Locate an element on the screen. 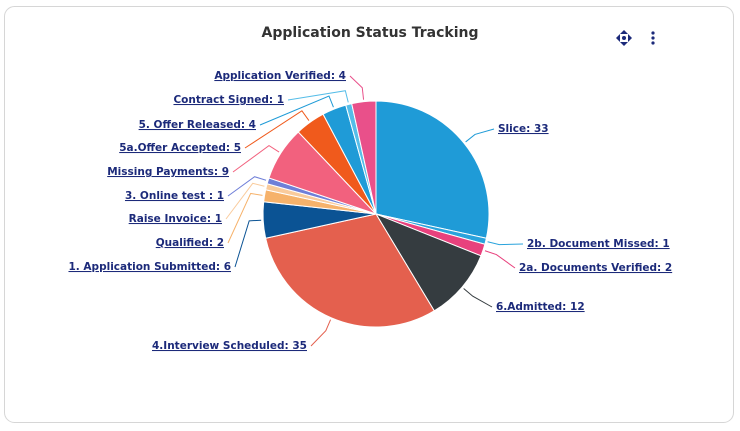  data-label: 3. Online test : 1 is located at coordinates (174, 196).